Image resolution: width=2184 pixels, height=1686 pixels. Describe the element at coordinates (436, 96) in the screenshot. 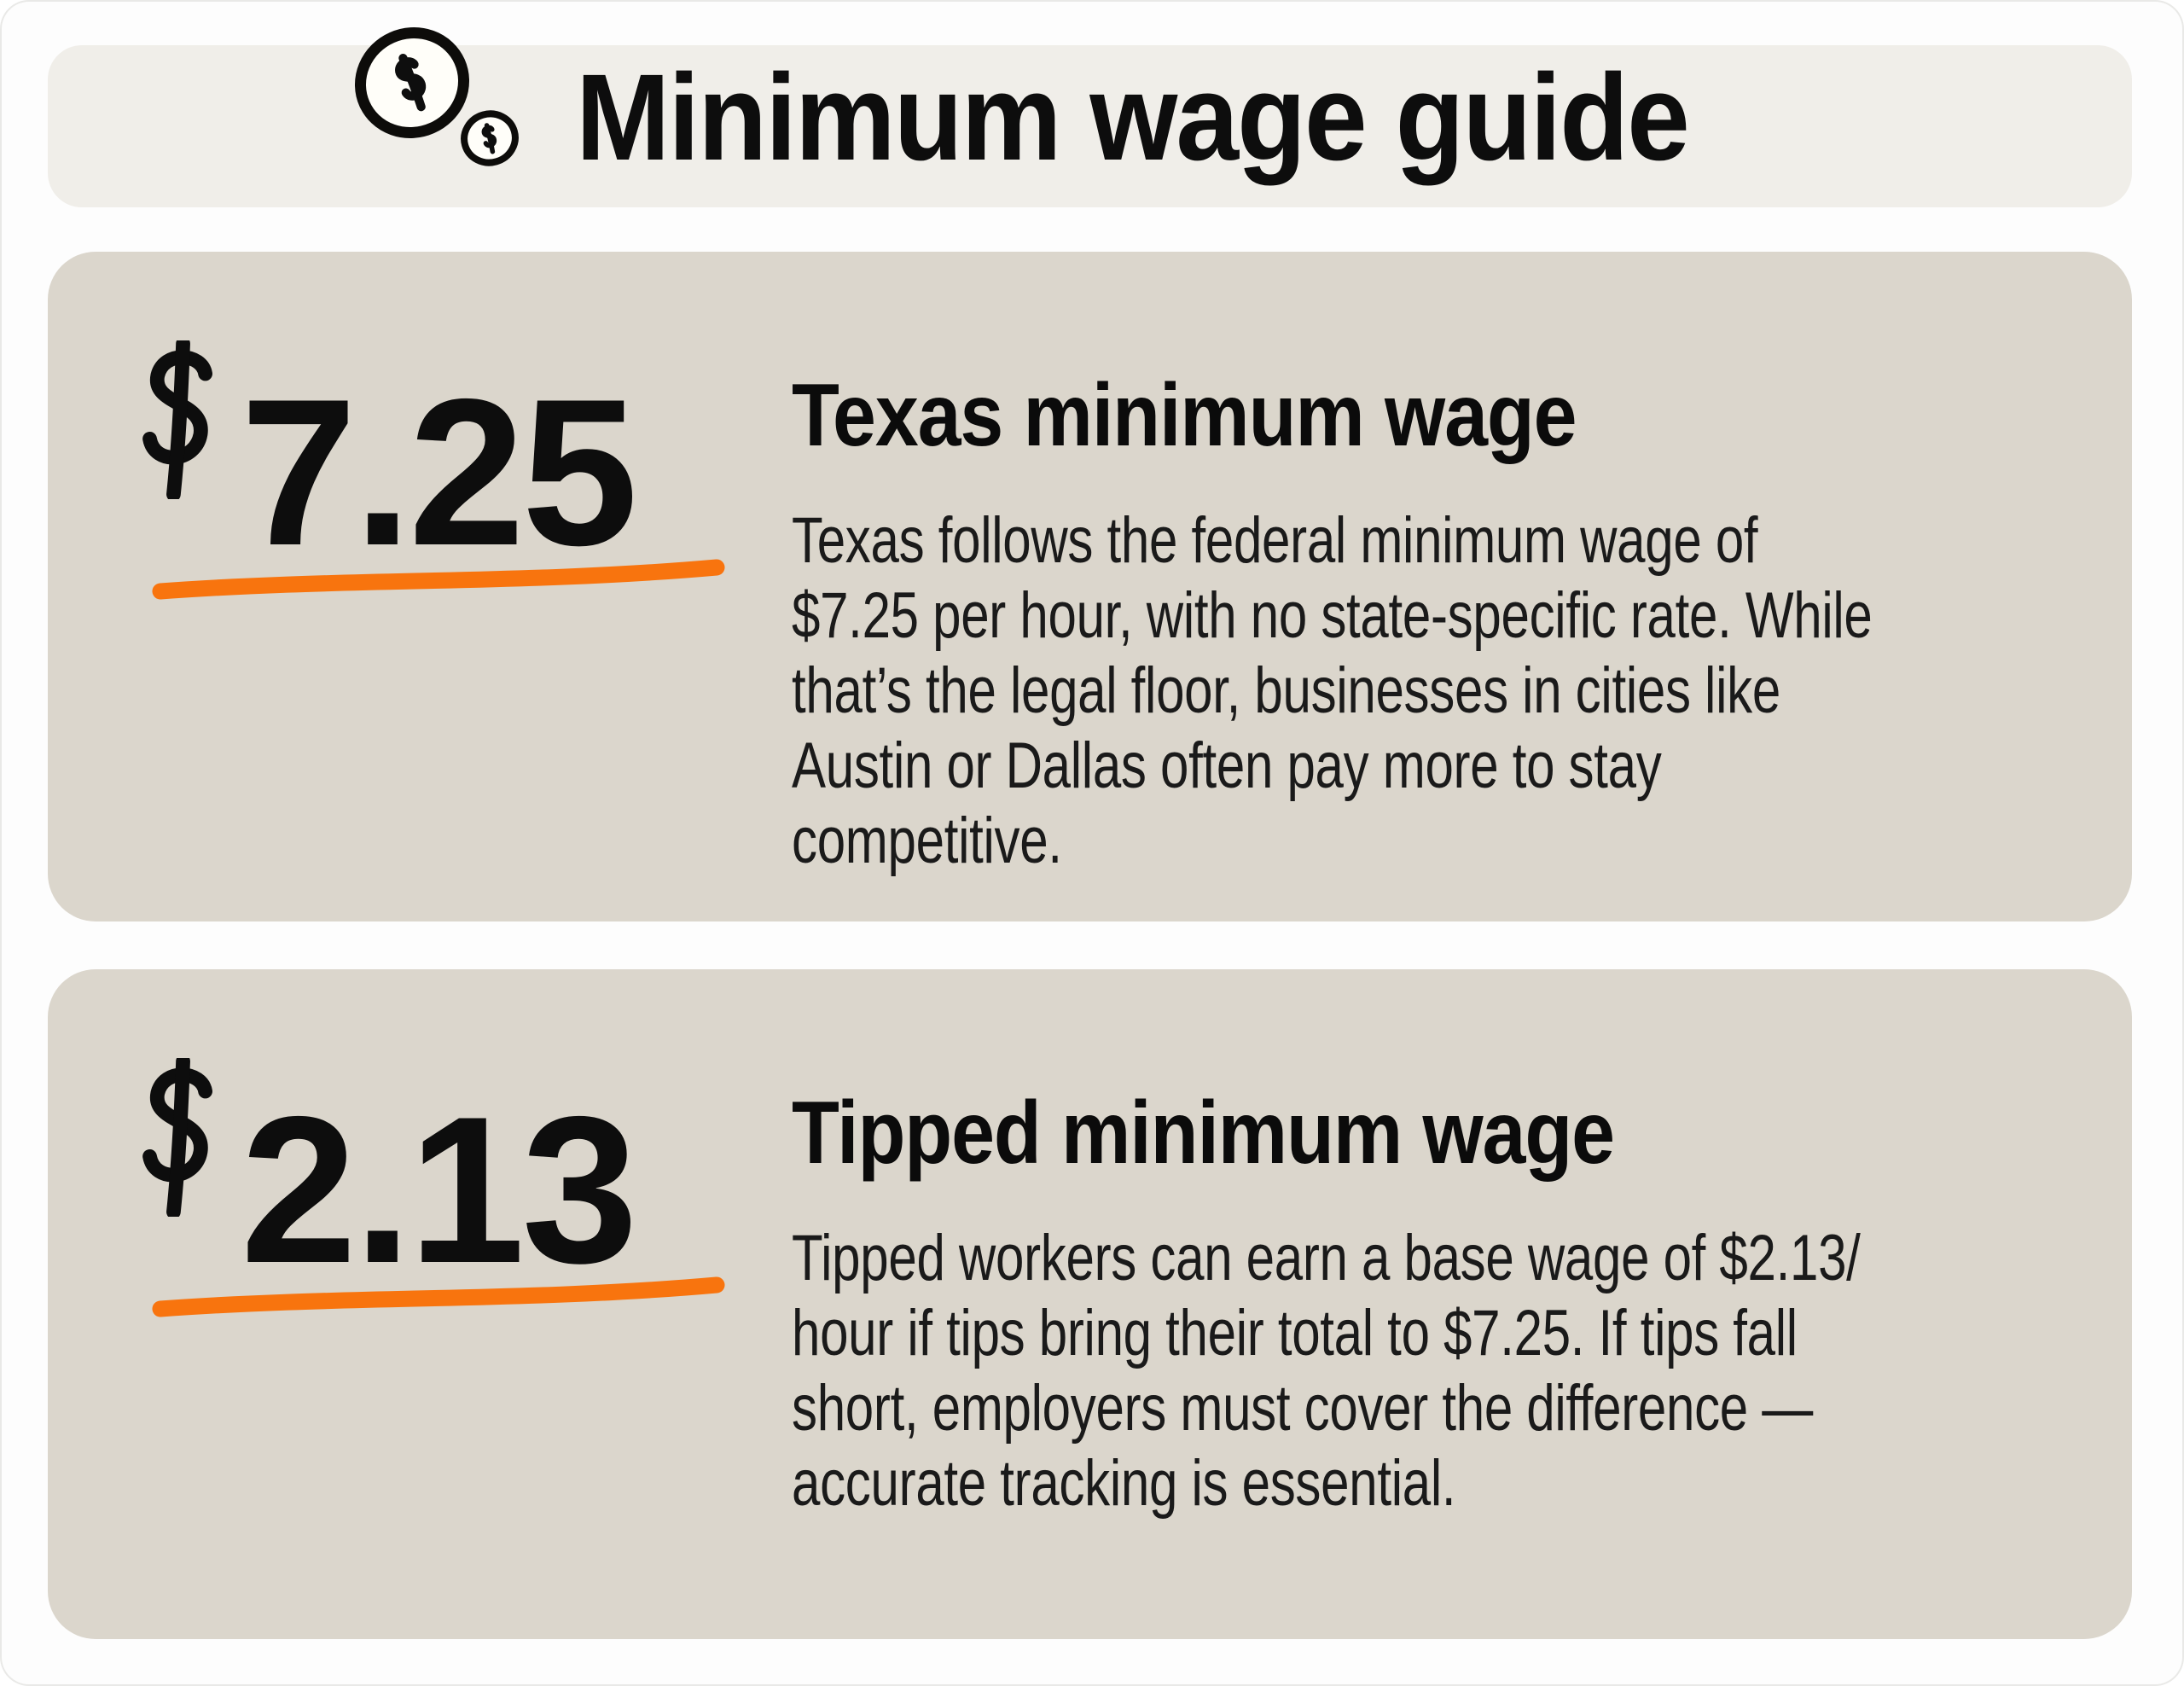

I see `dollar-coins-icon` at that location.